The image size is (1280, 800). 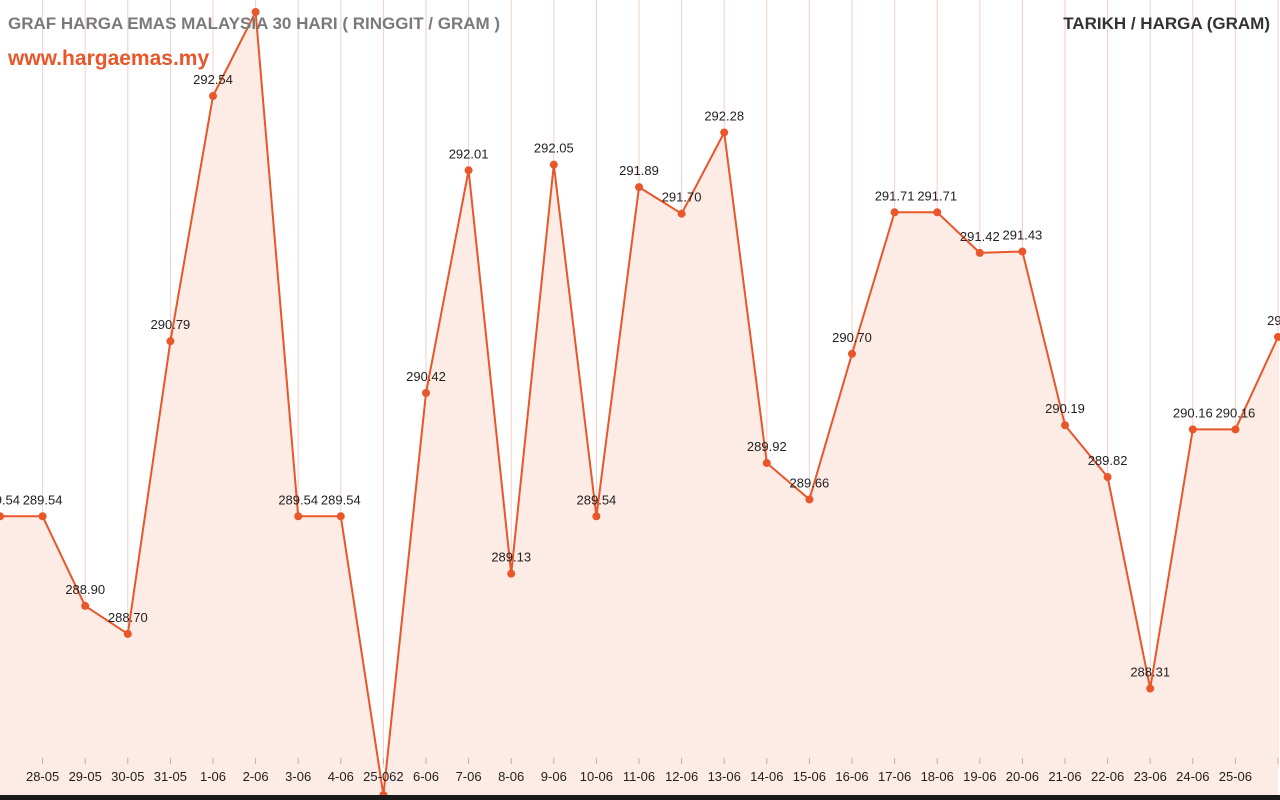 What do you see at coordinates (1107, 776) in the screenshot?
I see `x-tick-label: 22-06` at bounding box center [1107, 776].